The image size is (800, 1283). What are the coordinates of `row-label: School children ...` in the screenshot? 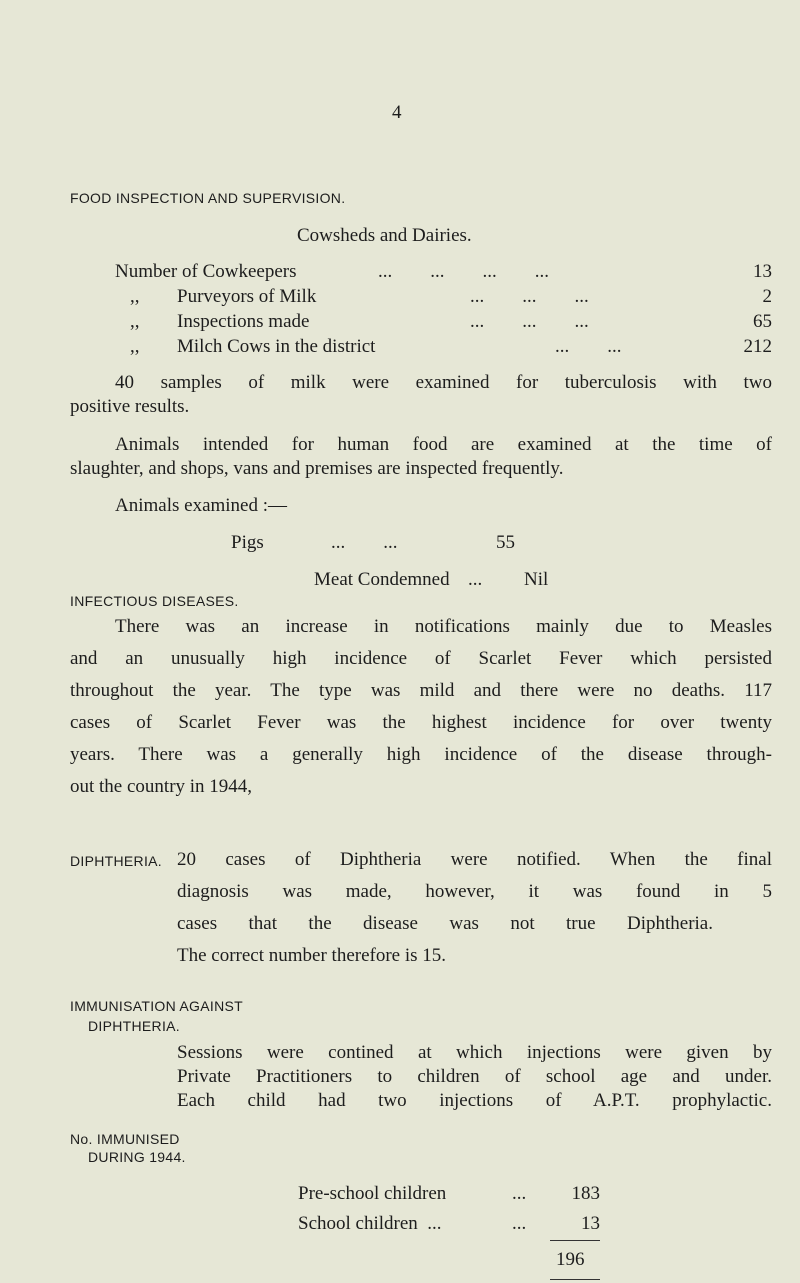 It's located at (370, 1223).